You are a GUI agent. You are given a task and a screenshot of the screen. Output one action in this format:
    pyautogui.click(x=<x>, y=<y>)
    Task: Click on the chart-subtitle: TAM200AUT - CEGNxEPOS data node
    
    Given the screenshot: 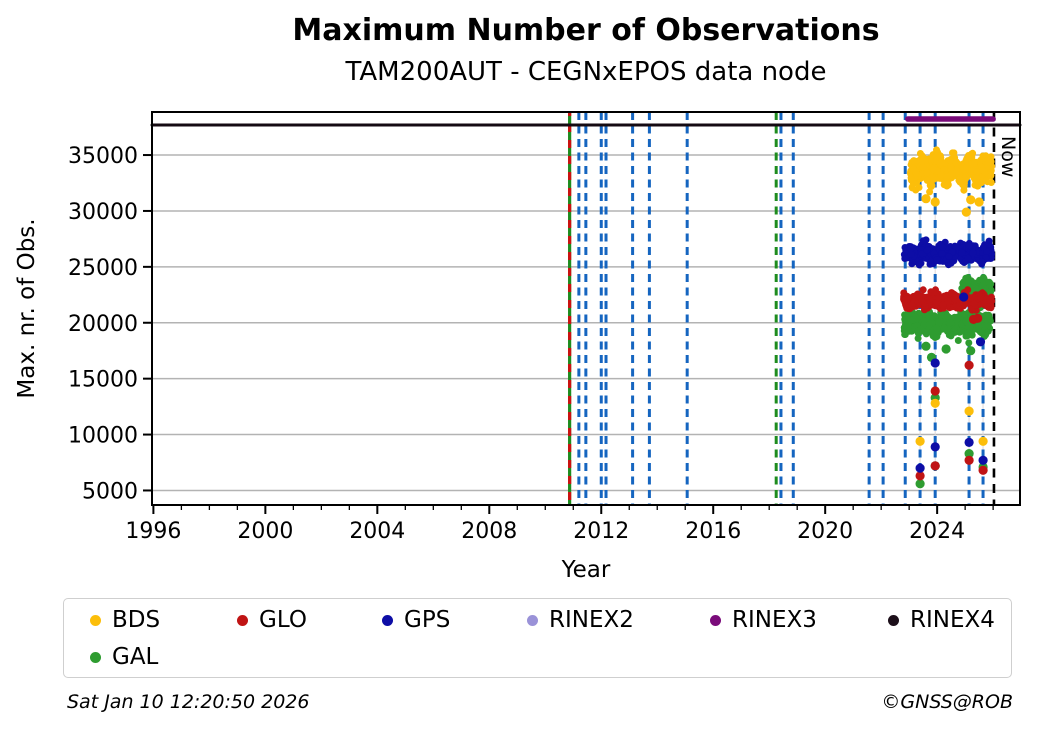 What is the action you would take?
    pyautogui.click(x=586, y=72)
    